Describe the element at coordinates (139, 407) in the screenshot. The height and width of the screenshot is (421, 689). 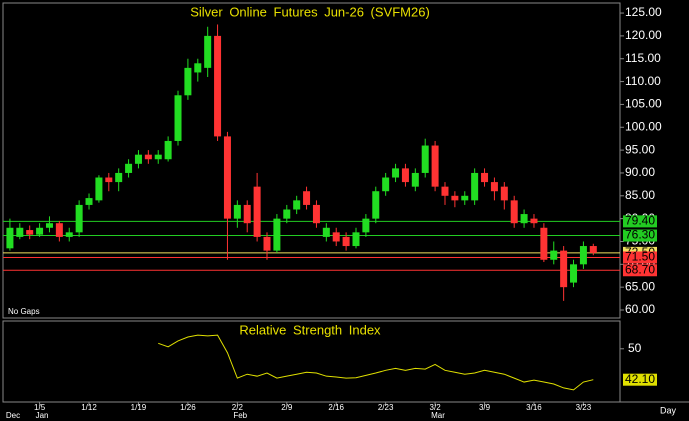
I see `x-tick-label: 1/19` at that location.